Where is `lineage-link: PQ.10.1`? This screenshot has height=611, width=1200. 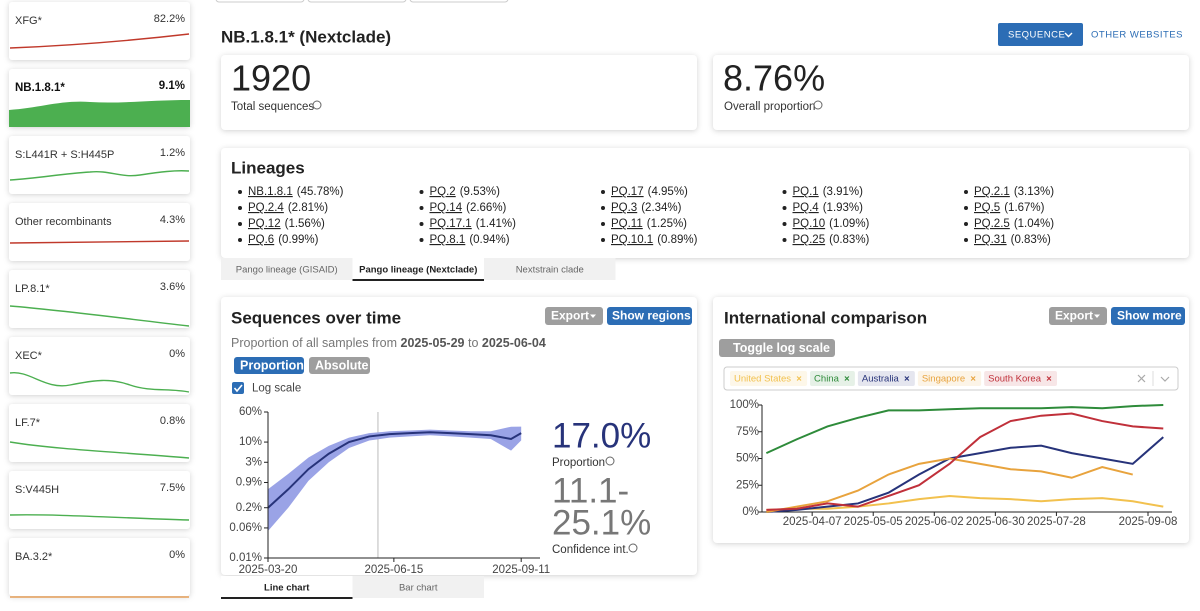 lineage-link: PQ.10.1 is located at coordinates (632, 240).